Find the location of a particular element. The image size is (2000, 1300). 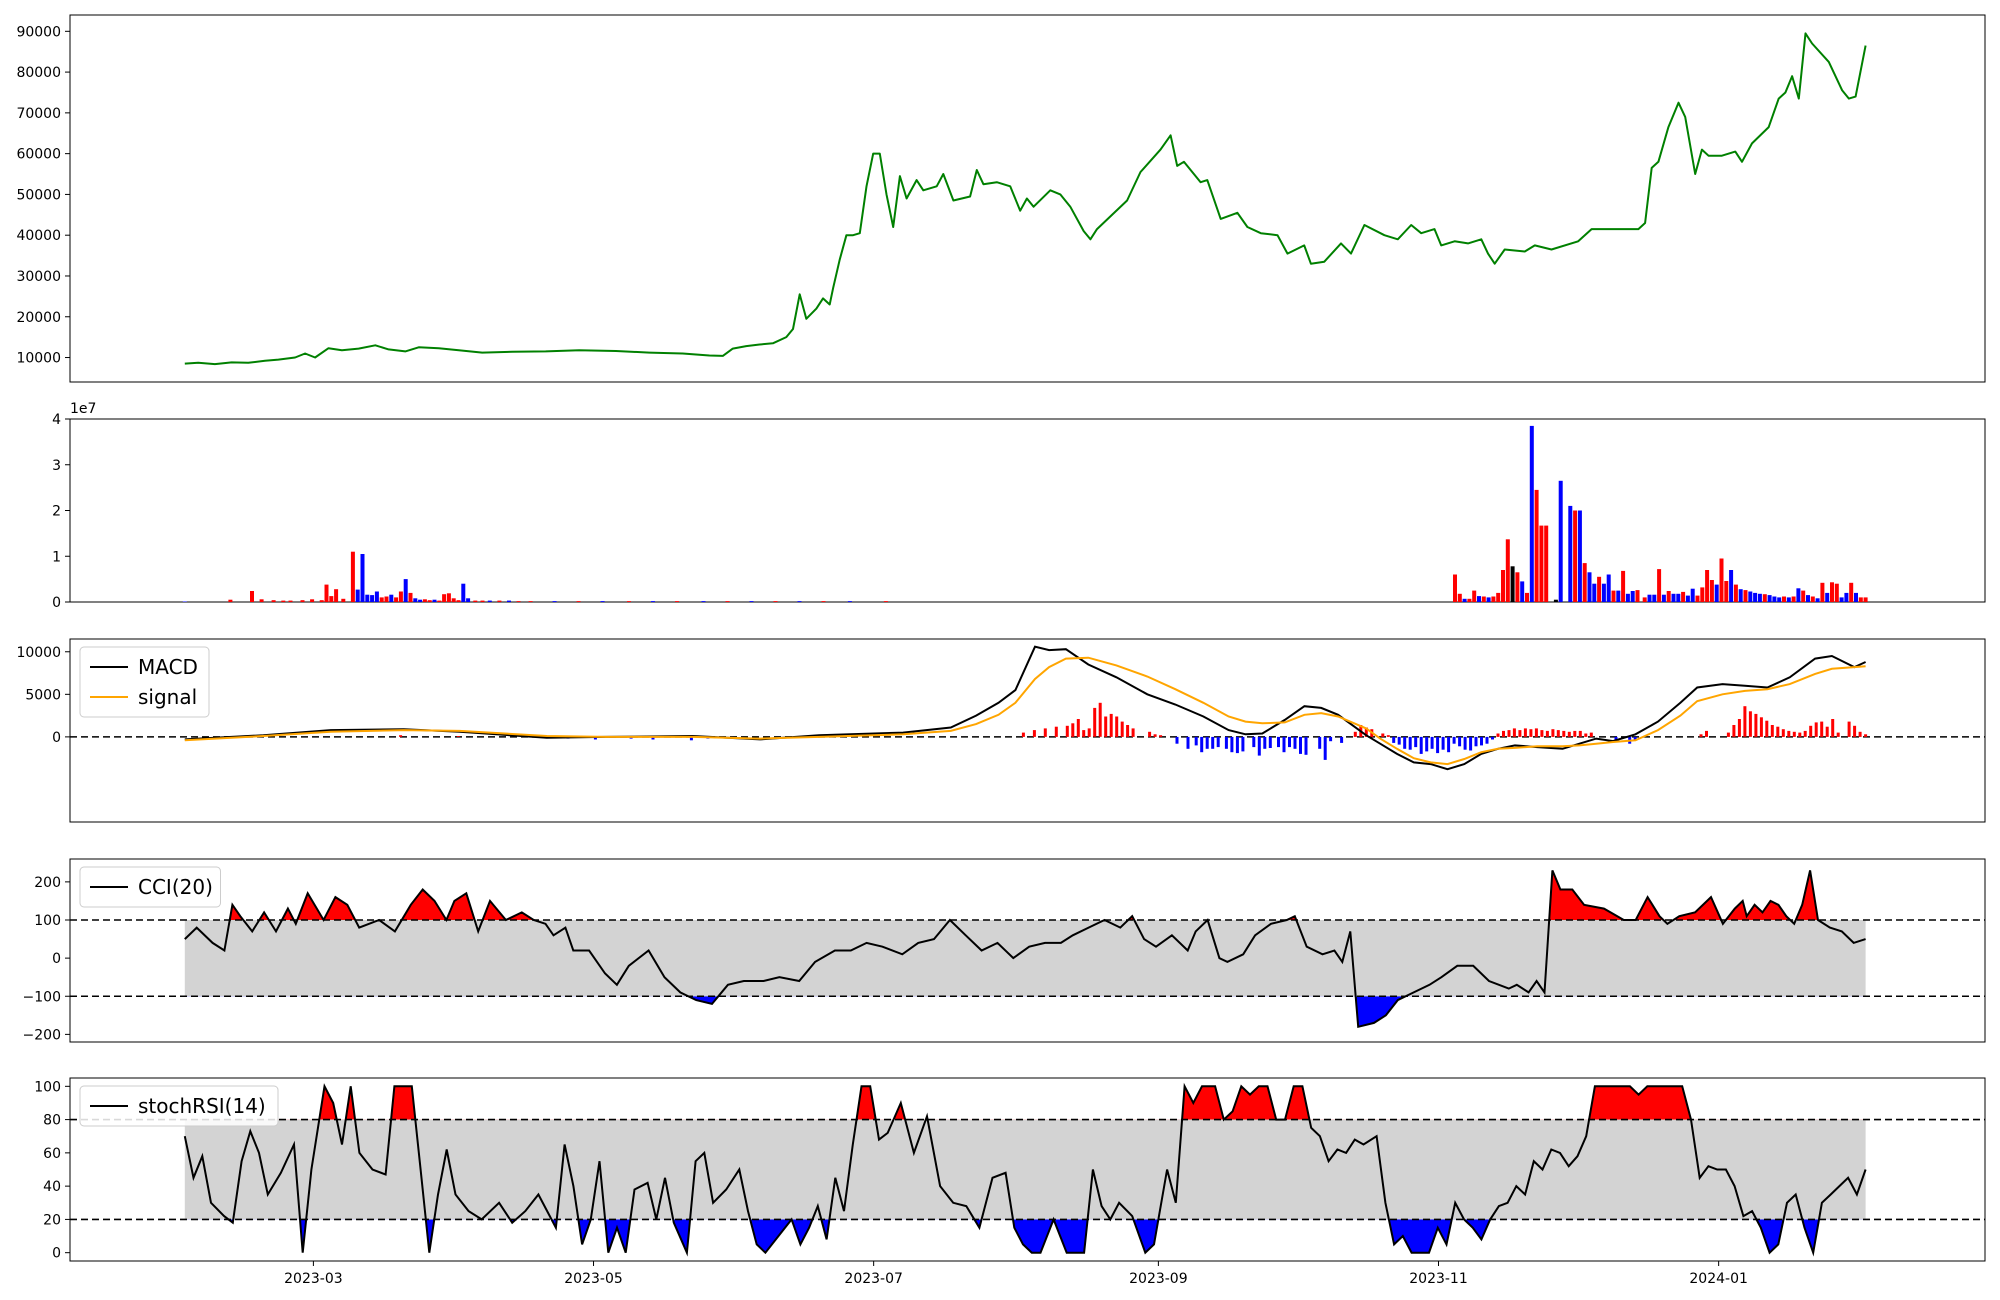

y-tick-label: 40000 is located at coordinates (38, 236).